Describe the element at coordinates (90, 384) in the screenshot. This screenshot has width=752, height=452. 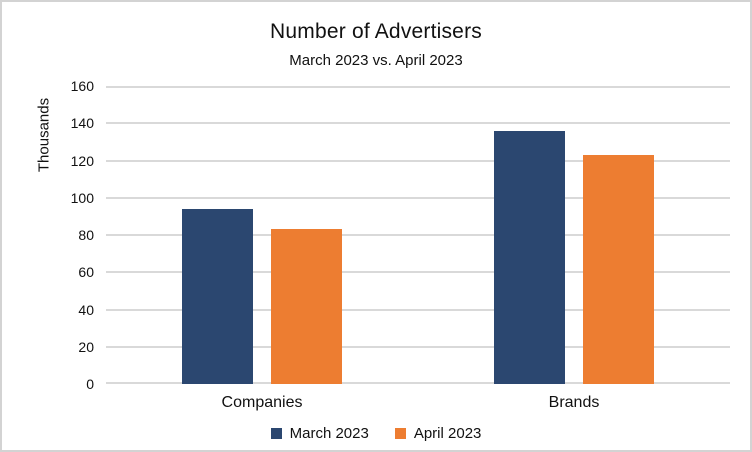
I see `y-tick-label: 0` at that location.